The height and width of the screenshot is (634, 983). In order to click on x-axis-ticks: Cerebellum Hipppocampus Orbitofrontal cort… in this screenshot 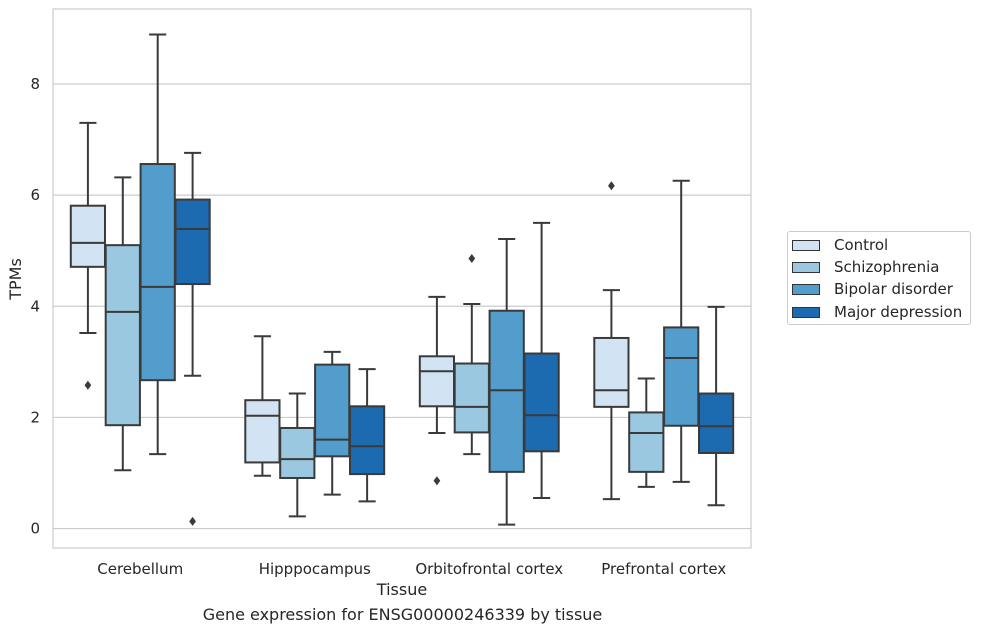, I will do `click(411, 569)`.